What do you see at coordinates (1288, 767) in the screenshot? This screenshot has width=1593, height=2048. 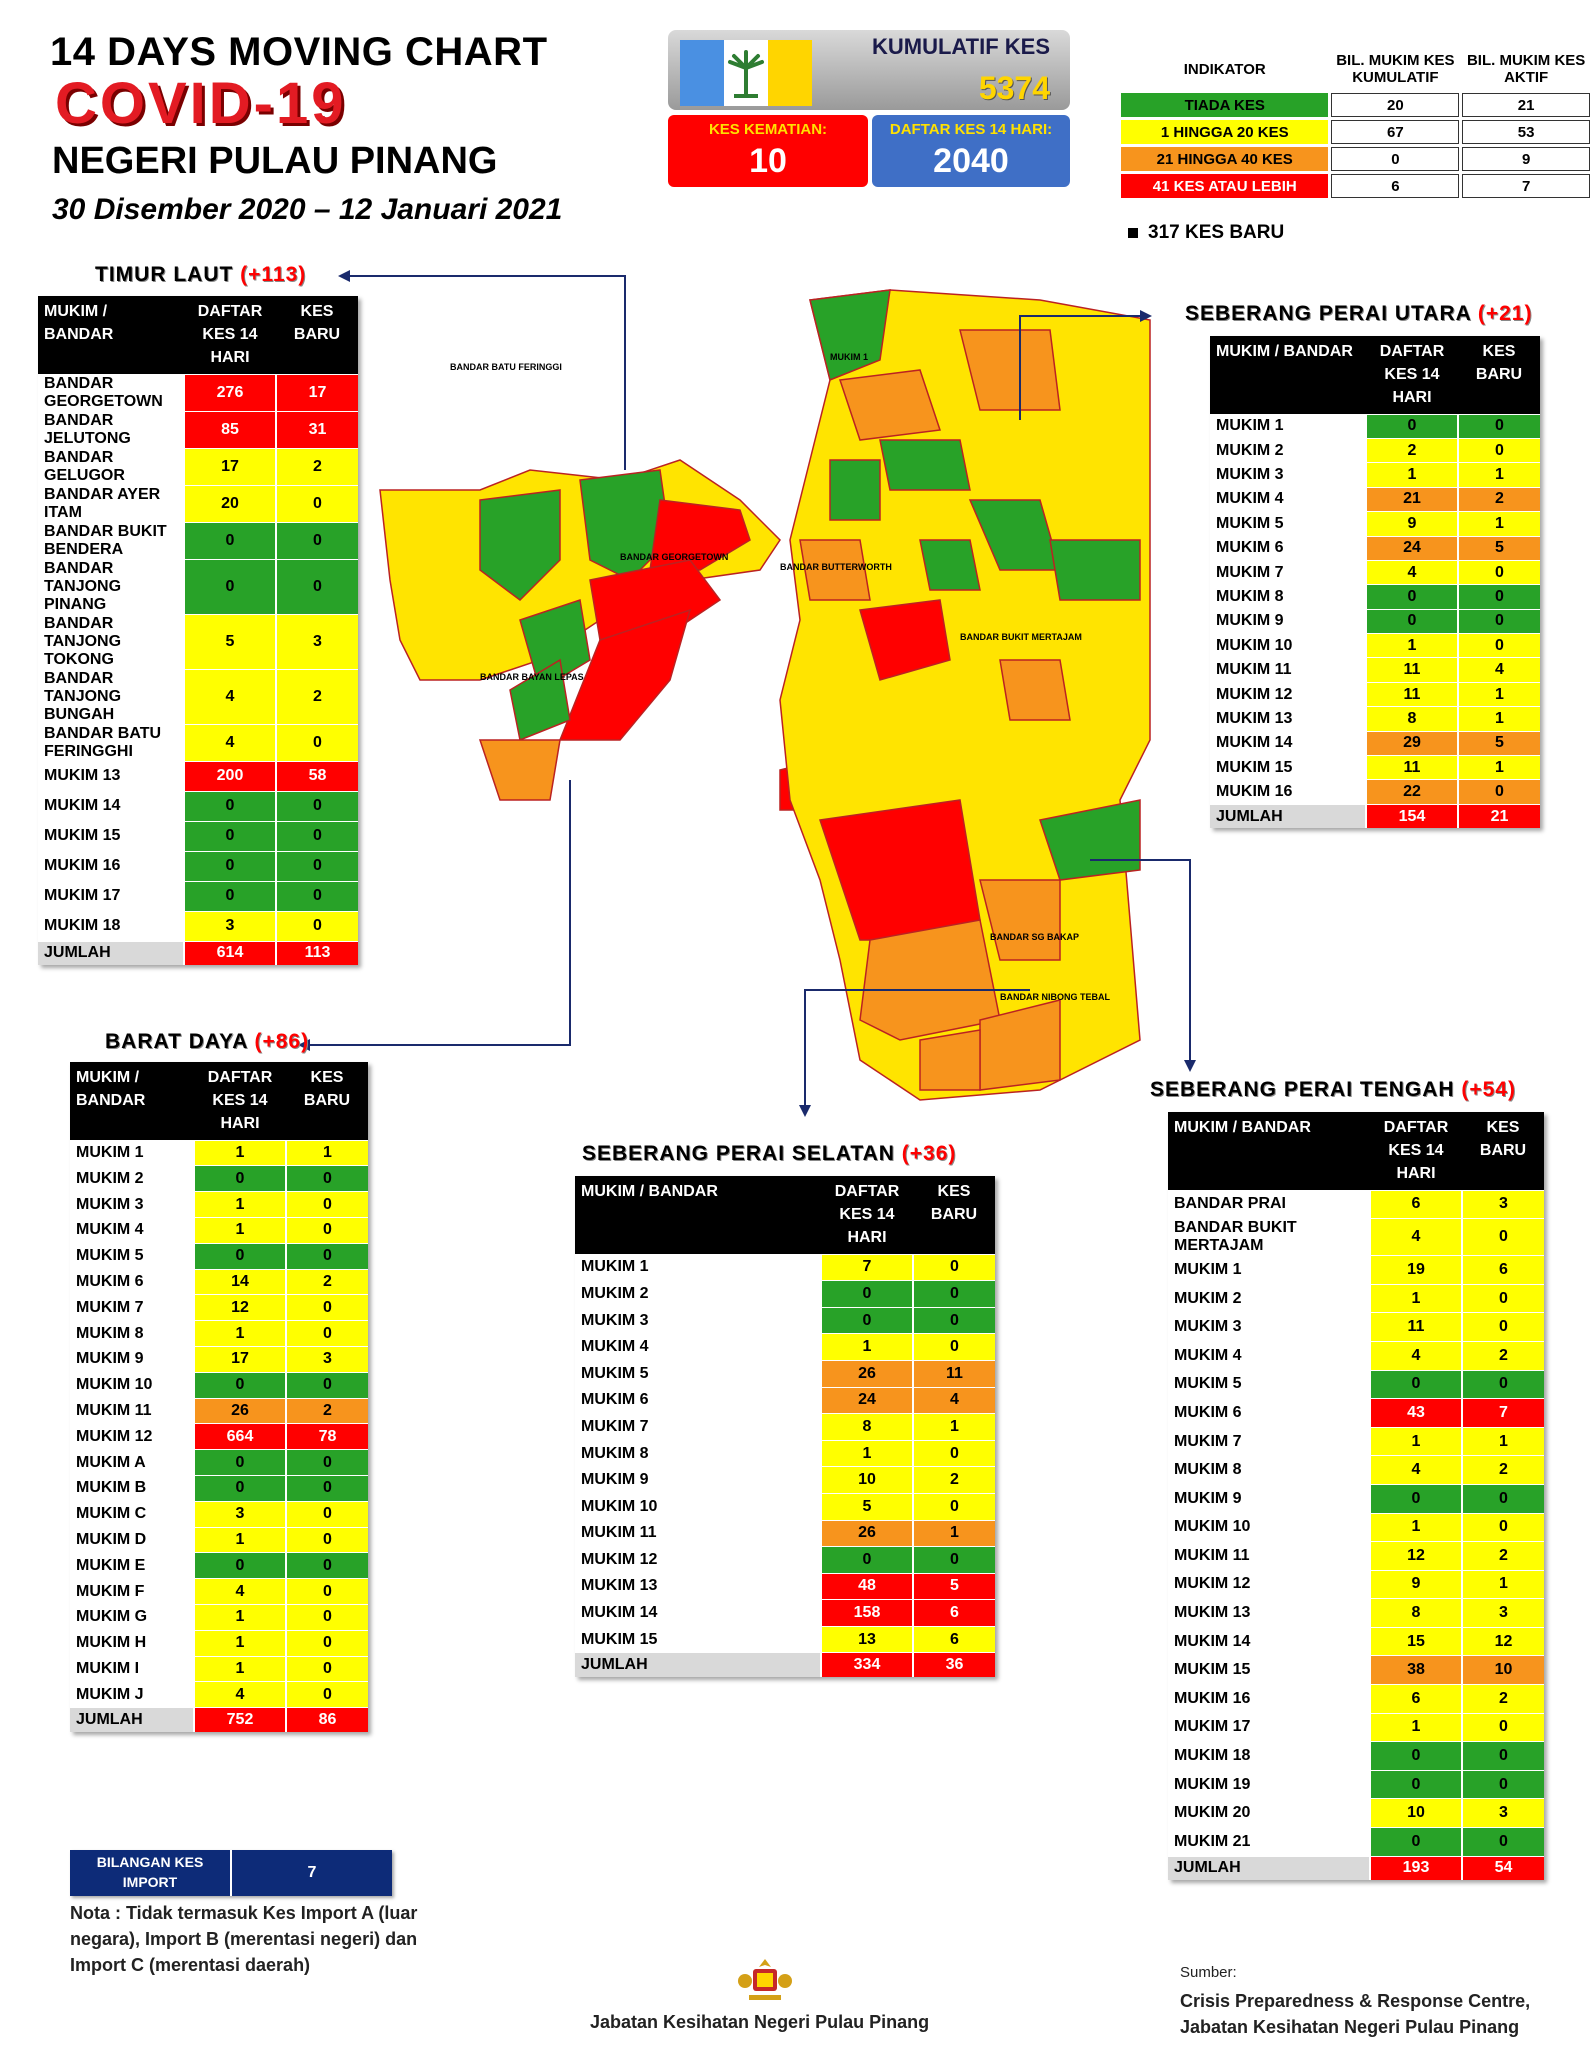 I see `row-name: MUKIM 15` at bounding box center [1288, 767].